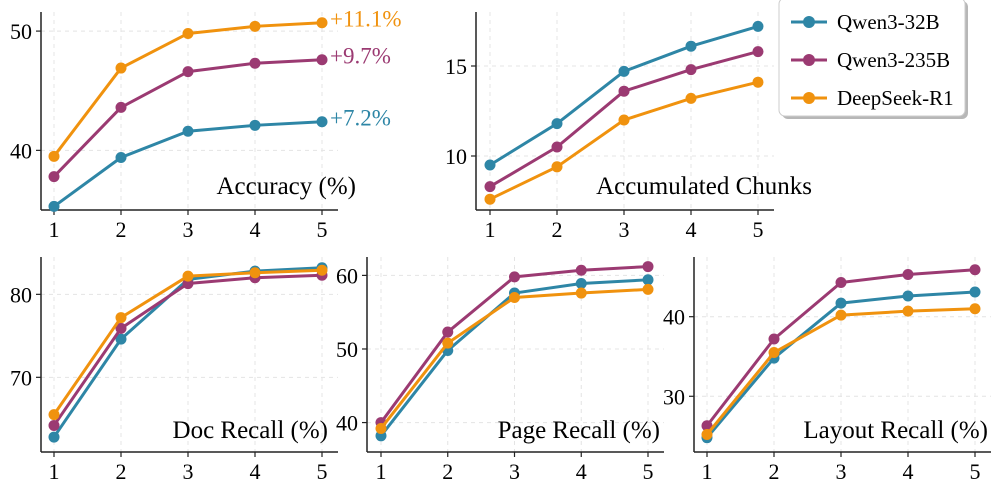 This screenshot has width=997, height=491. I want to click on legend-box, so click(872, 58).